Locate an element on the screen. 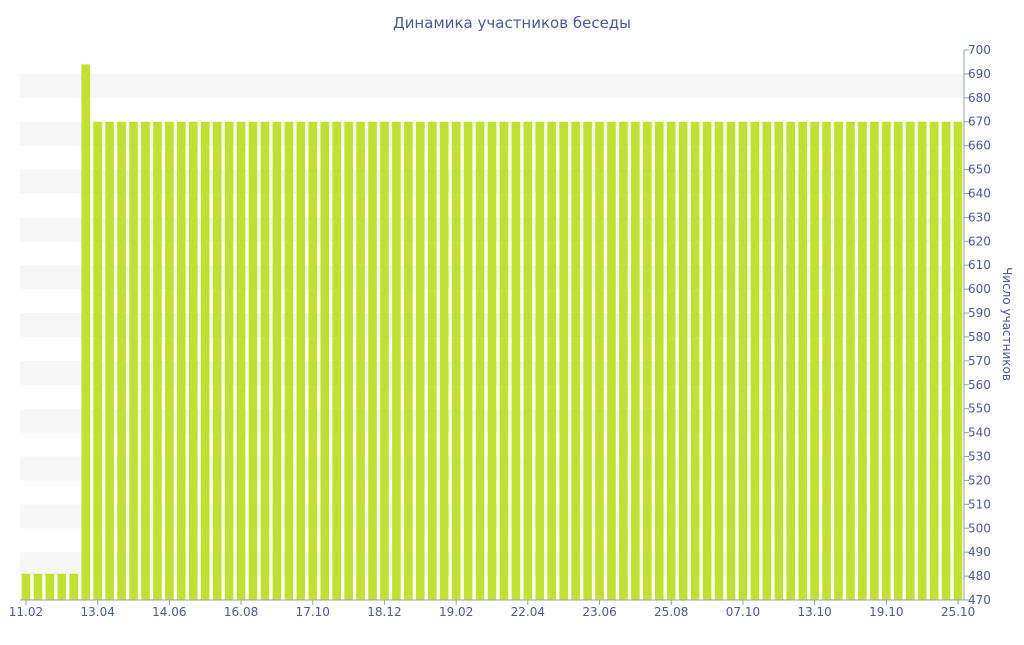 Image resolution: width=1024 pixels, height=645 pixels. x-tick-label: 17.10 is located at coordinates (313, 612).